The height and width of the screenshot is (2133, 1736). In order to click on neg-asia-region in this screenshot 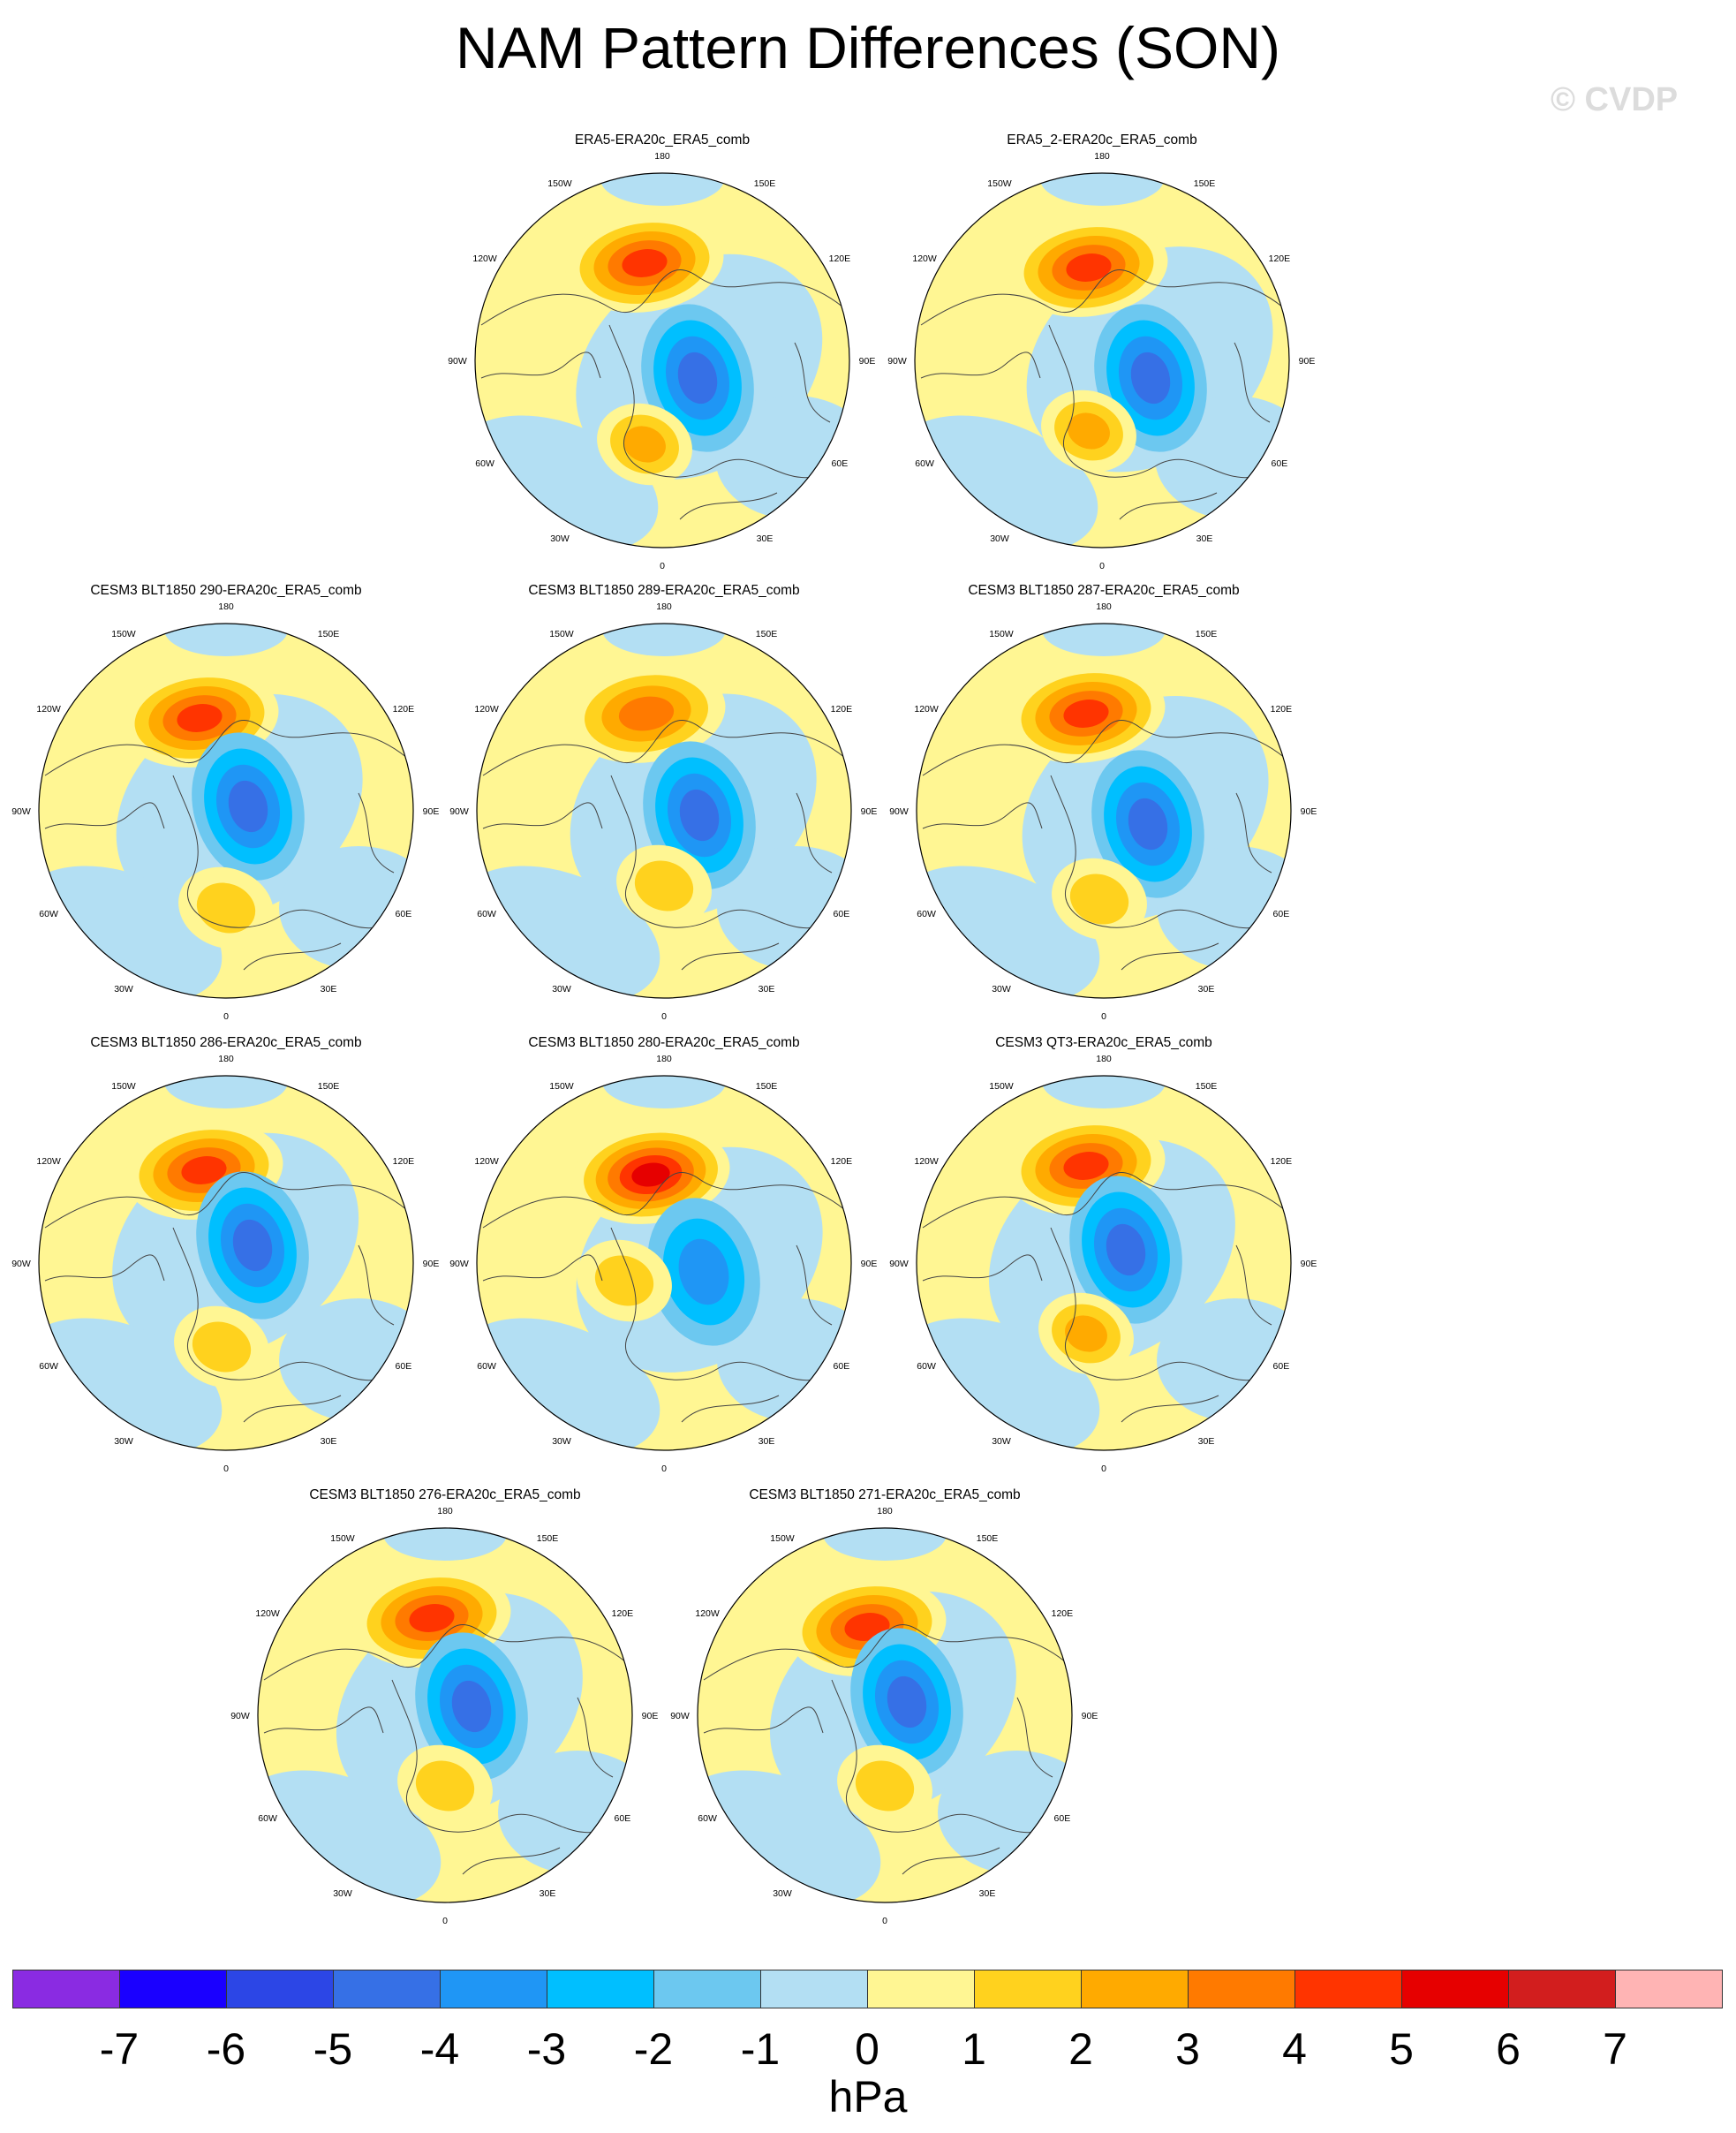, I will do `click(346, 1360)`.